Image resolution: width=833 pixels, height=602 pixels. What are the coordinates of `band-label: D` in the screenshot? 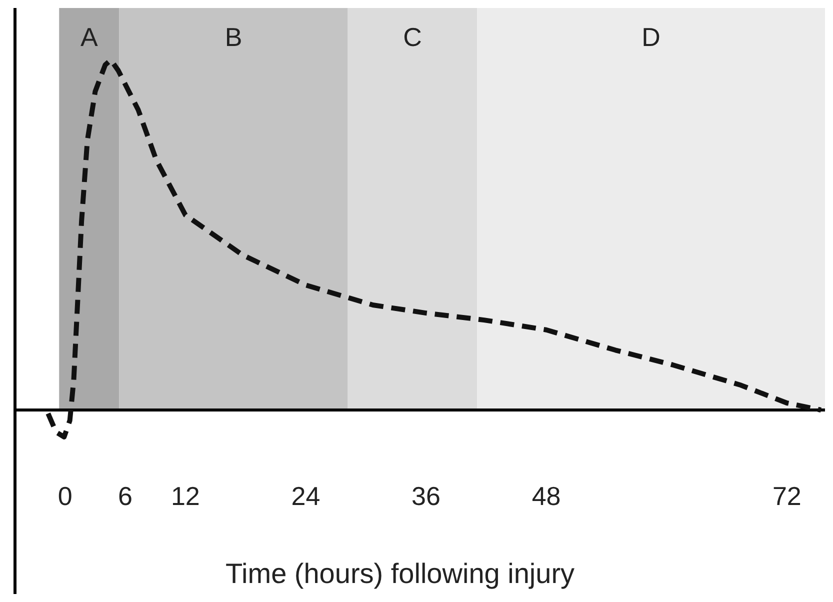 It's located at (651, 37).